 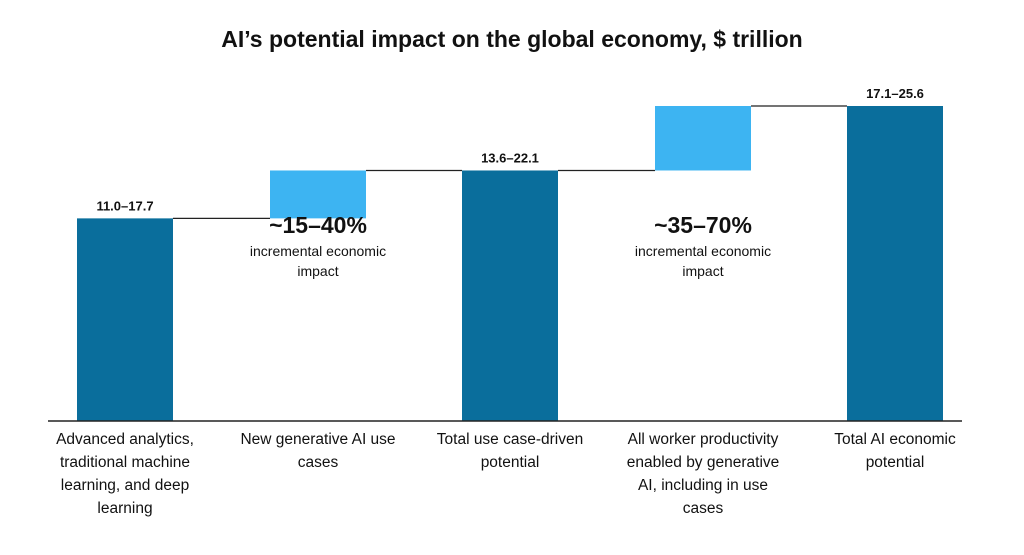 I want to click on category-label-5: Total AI economic potential, so click(x=895, y=451).